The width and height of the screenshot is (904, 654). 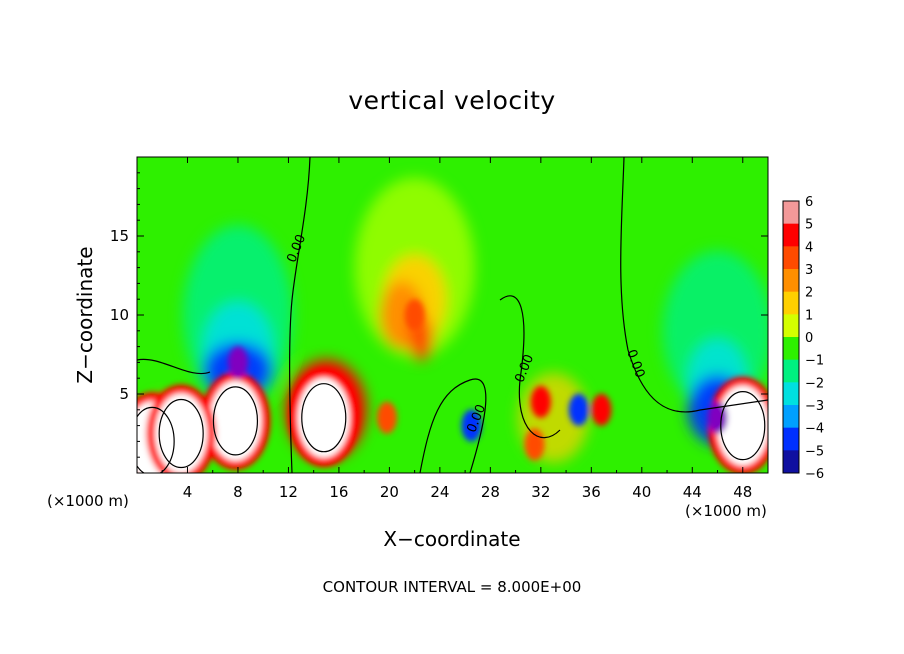 I want to click on x-tick-label: 48, so click(x=742, y=492).